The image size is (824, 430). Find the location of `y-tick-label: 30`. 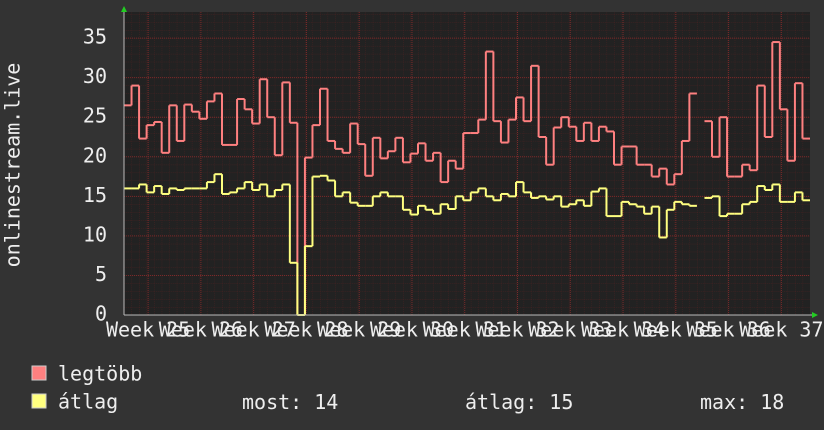

y-tick-label: 30 is located at coordinates (95, 76).